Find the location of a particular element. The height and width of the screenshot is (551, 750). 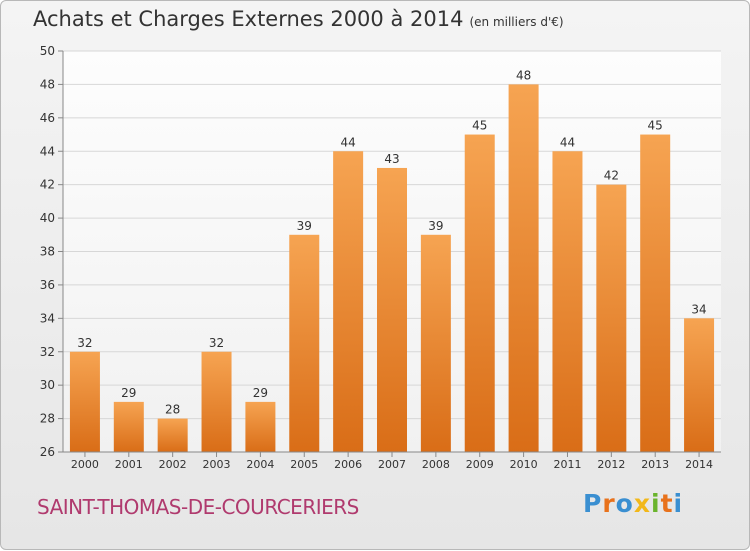

chart-title-text: Achats et Charges Externes 2000 à 2014 is located at coordinates (248, 19).